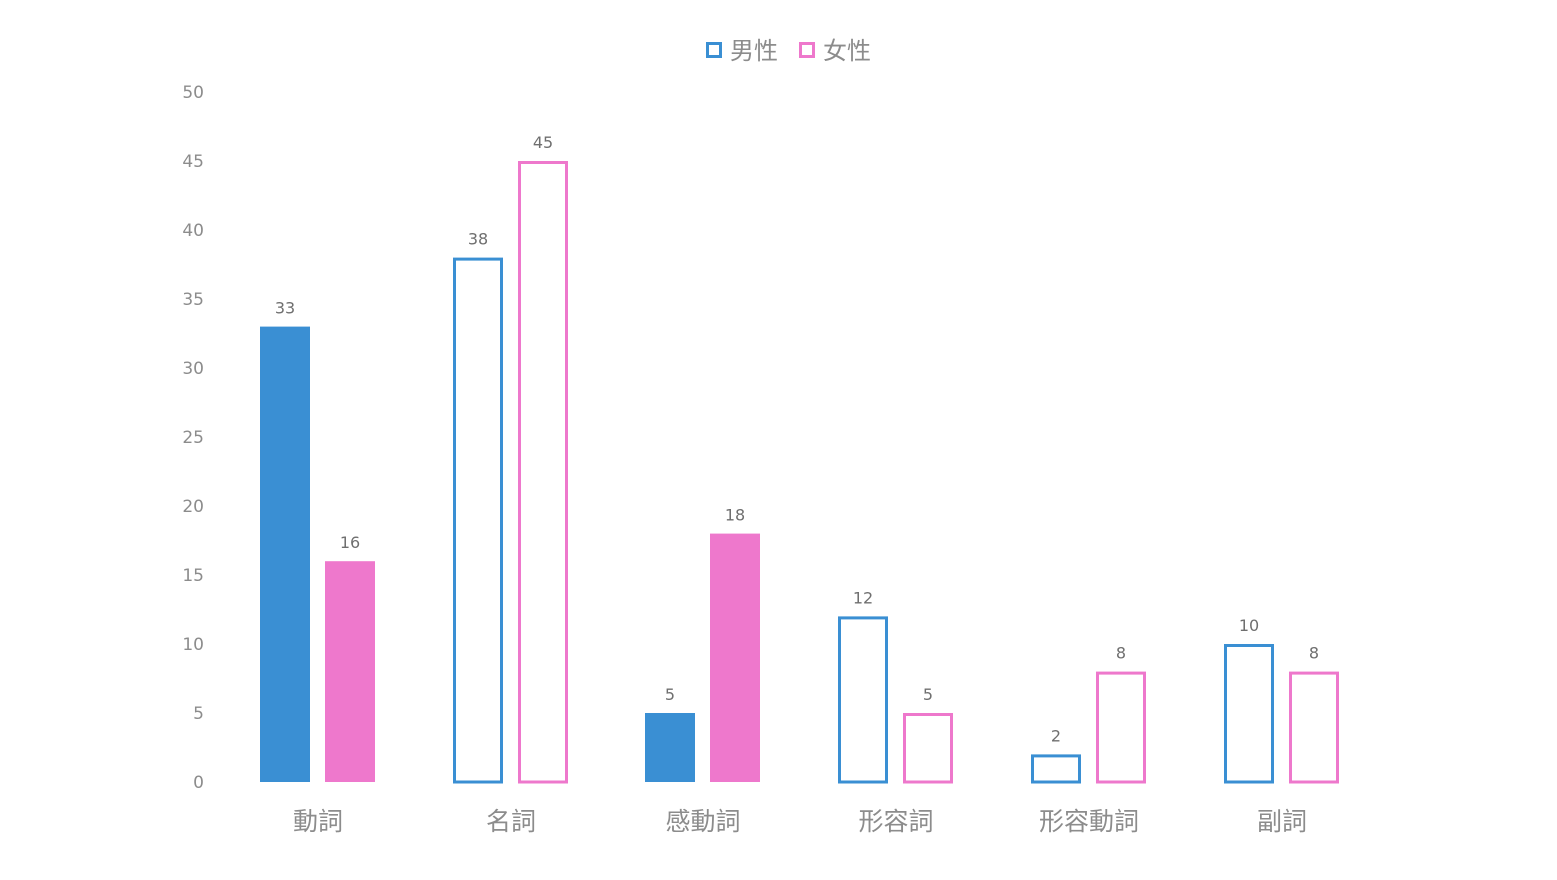  I want to click on y-tick-label: 15, so click(193, 576).